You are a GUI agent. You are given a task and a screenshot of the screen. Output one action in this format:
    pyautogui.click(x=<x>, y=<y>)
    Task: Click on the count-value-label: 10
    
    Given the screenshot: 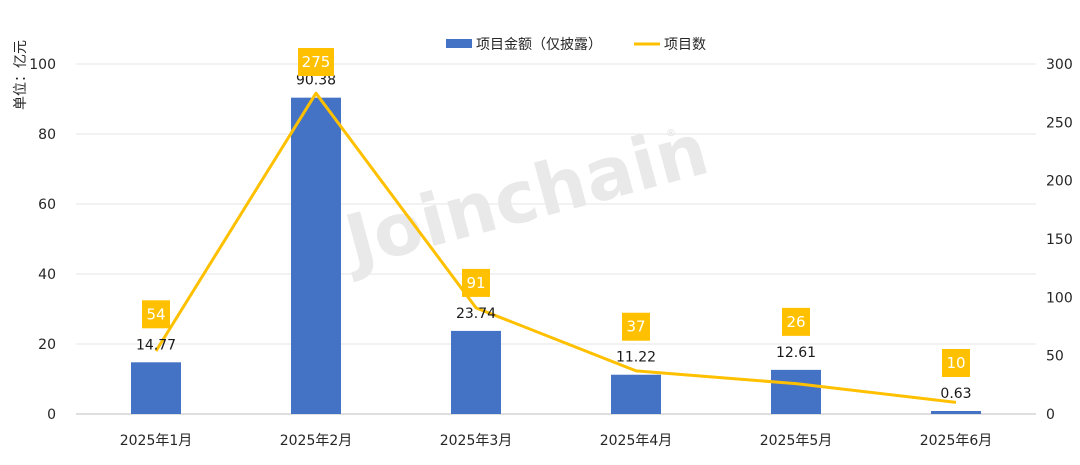 What is the action you would take?
    pyautogui.click(x=955, y=363)
    